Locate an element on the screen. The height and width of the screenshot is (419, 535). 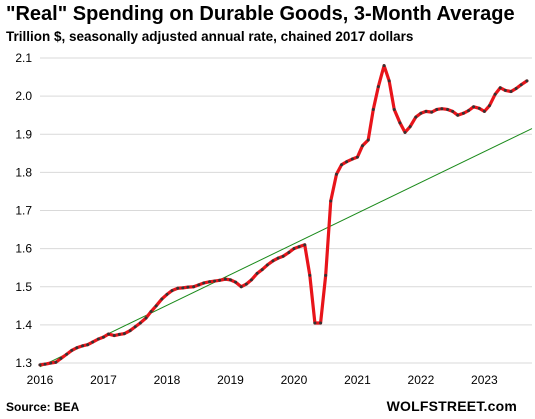
x-tick-label-3: 2019 is located at coordinates (230, 380).